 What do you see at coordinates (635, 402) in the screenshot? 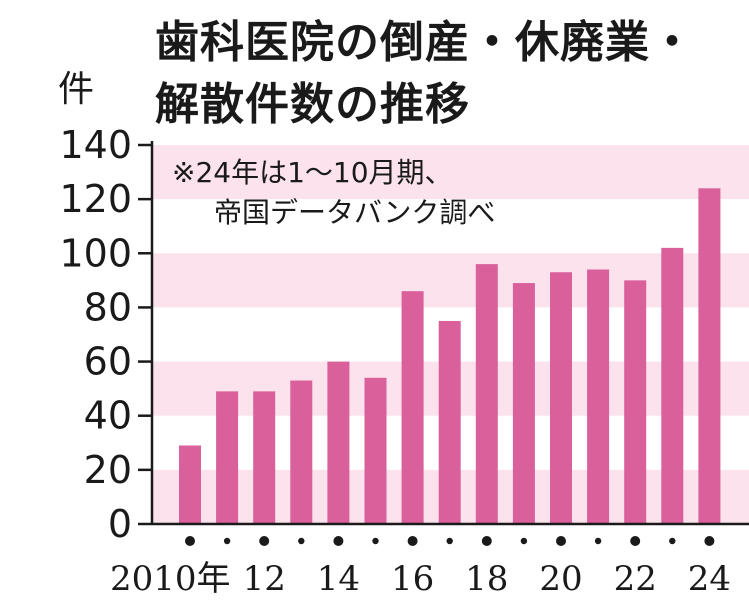
I see `bar-2022` at bounding box center [635, 402].